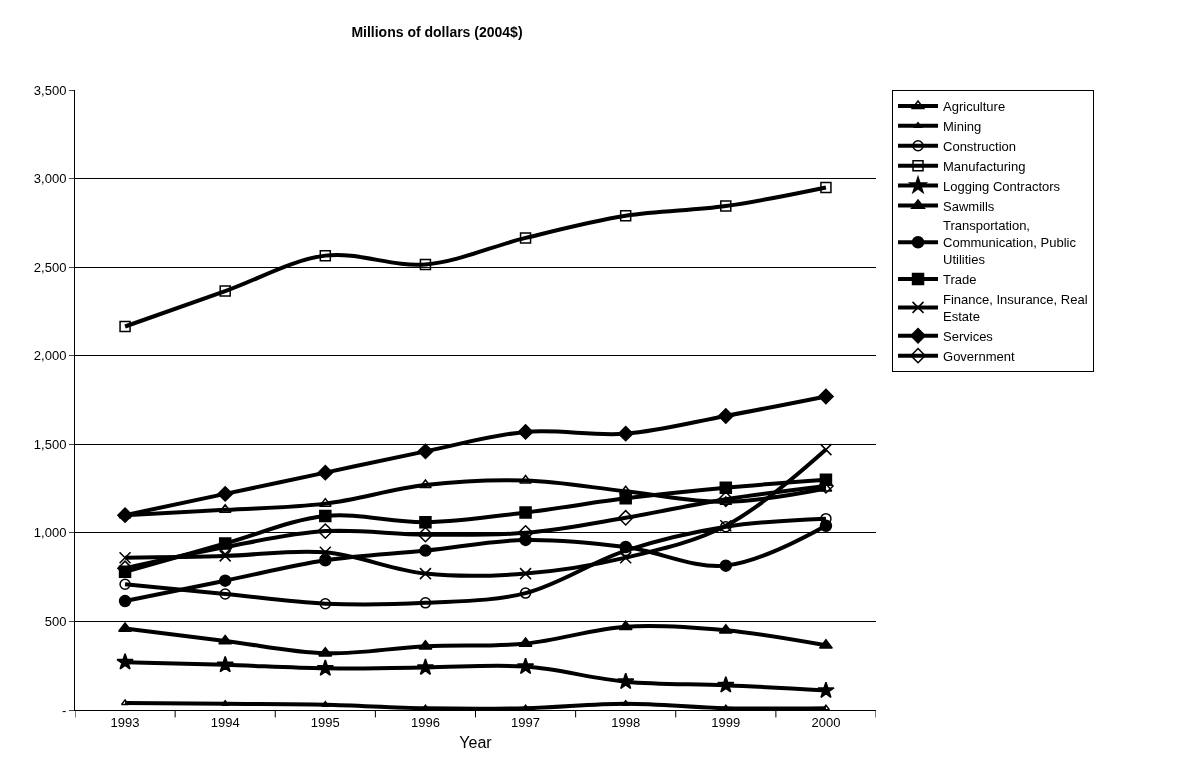  What do you see at coordinates (50, 444) in the screenshot?
I see `y-tick-label: 1,500` at bounding box center [50, 444].